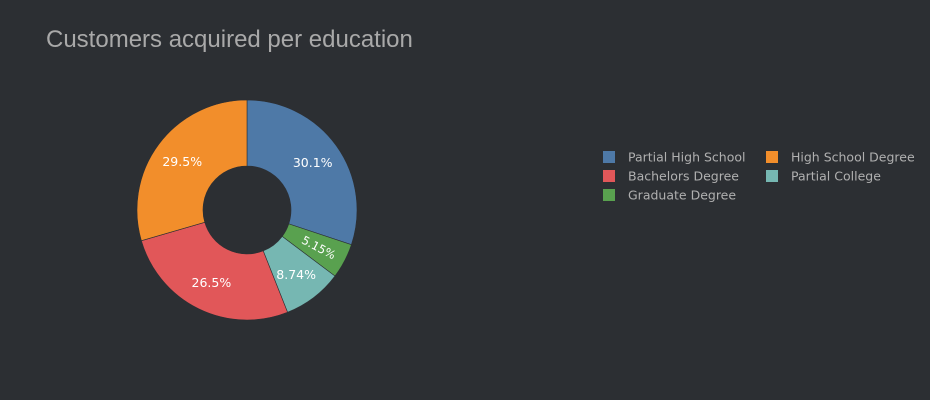 The height and width of the screenshot is (400, 930). I want to click on slice-partial-high-school, so click(302, 172).